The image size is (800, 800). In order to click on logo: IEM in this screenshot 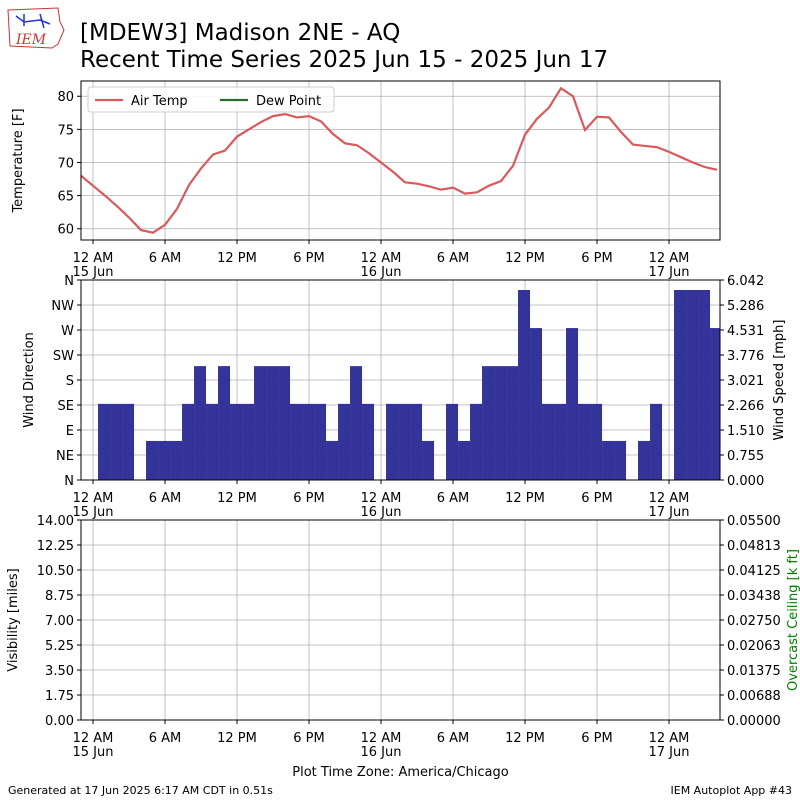, I will do `click(36, 28)`.